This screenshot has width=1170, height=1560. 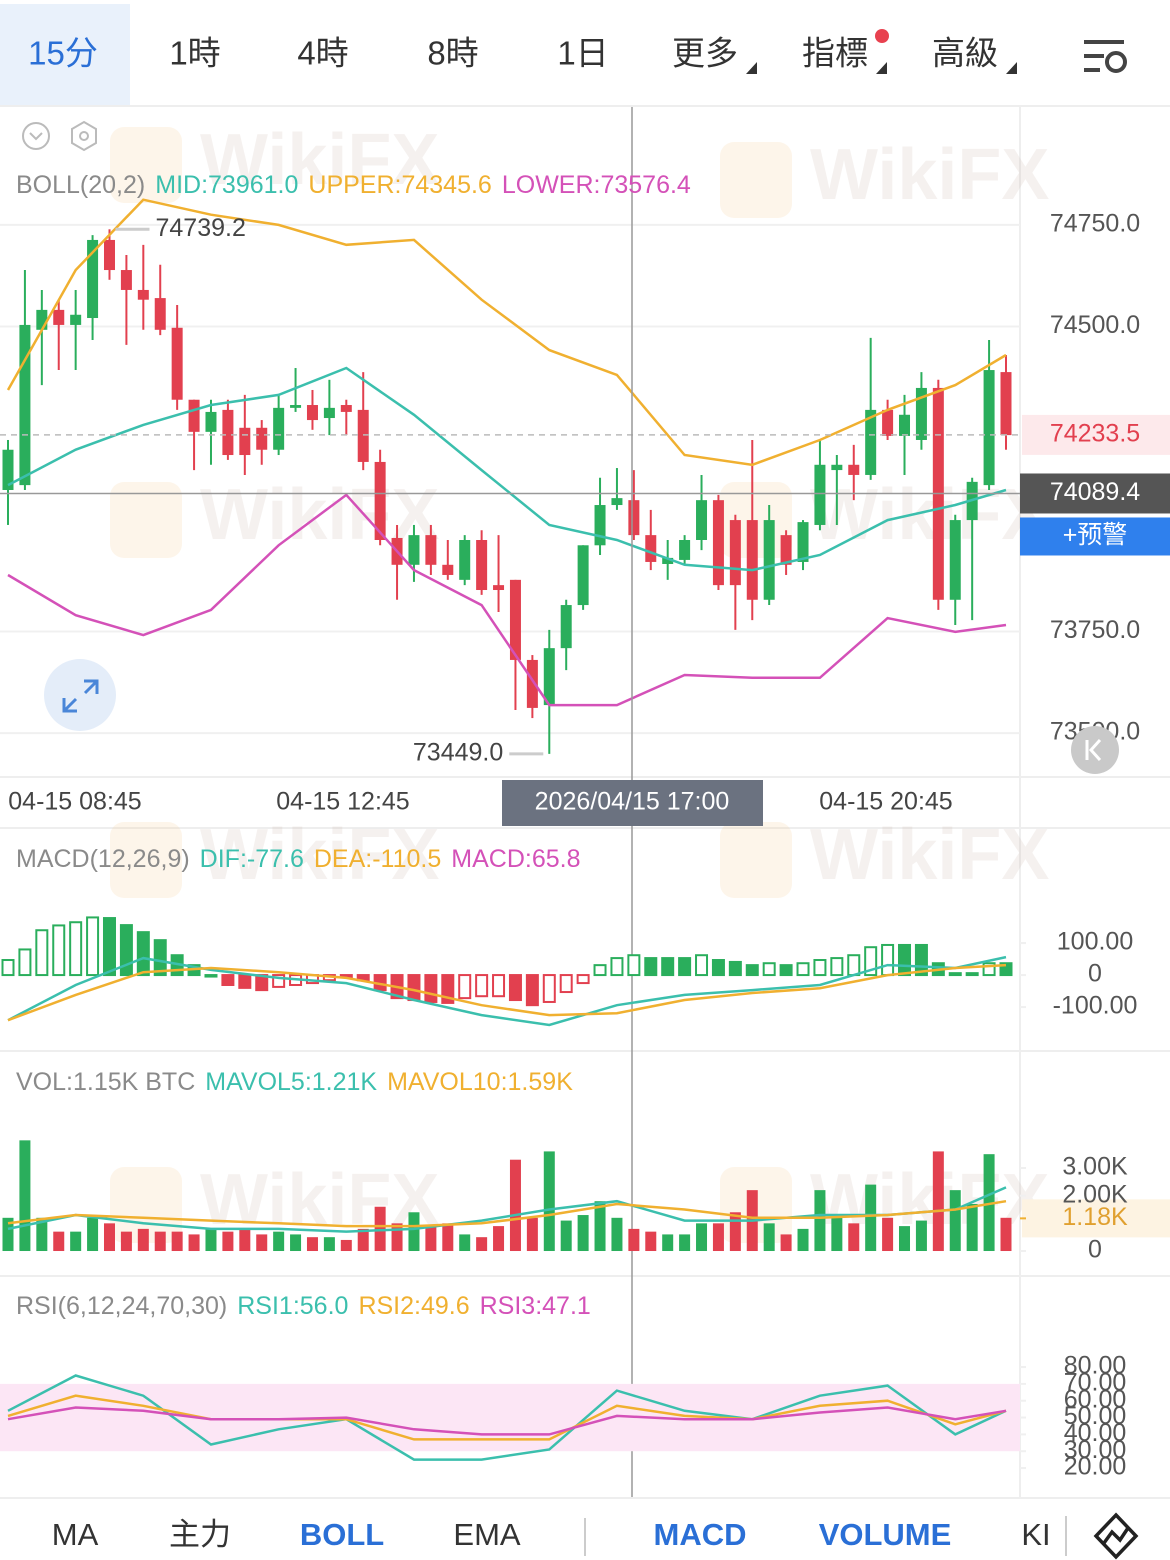 What do you see at coordinates (322, 53) in the screenshot?
I see `tab: 4時` at bounding box center [322, 53].